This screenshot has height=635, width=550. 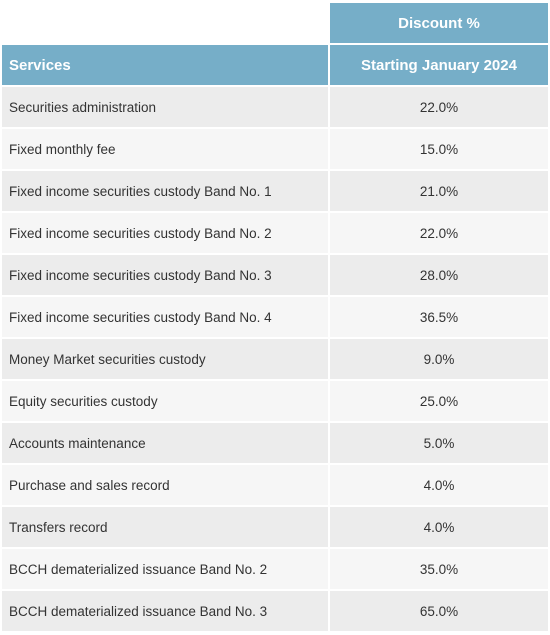 I want to click on discount-cell: 35.0%, so click(x=439, y=569).